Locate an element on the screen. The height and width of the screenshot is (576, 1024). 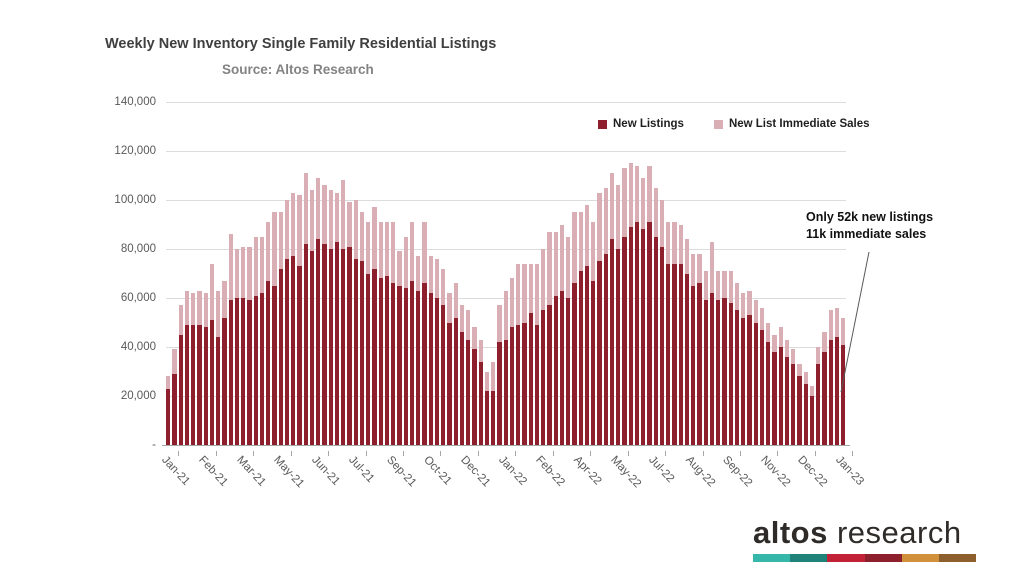
x-tick-label: Mar-21 is located at coordinates (251, 471).